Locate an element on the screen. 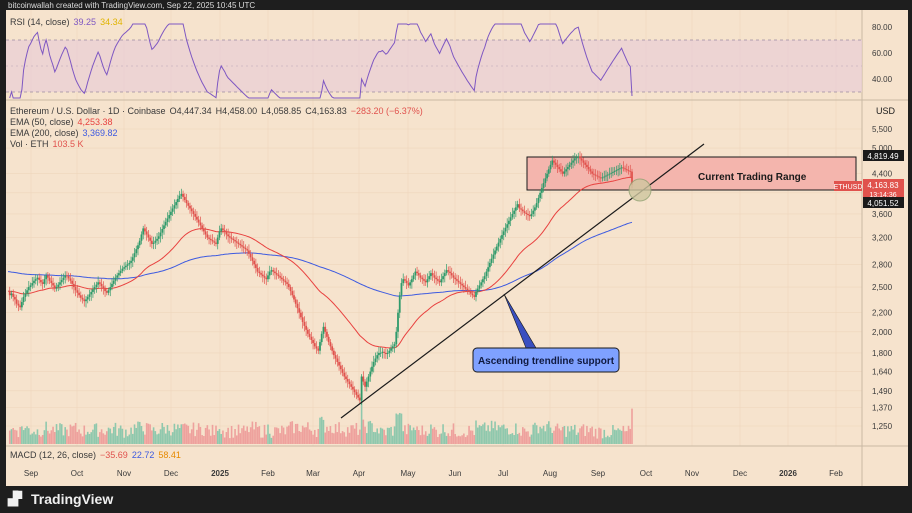  time-tick-label: Apr is located at coordinates (359, 473).